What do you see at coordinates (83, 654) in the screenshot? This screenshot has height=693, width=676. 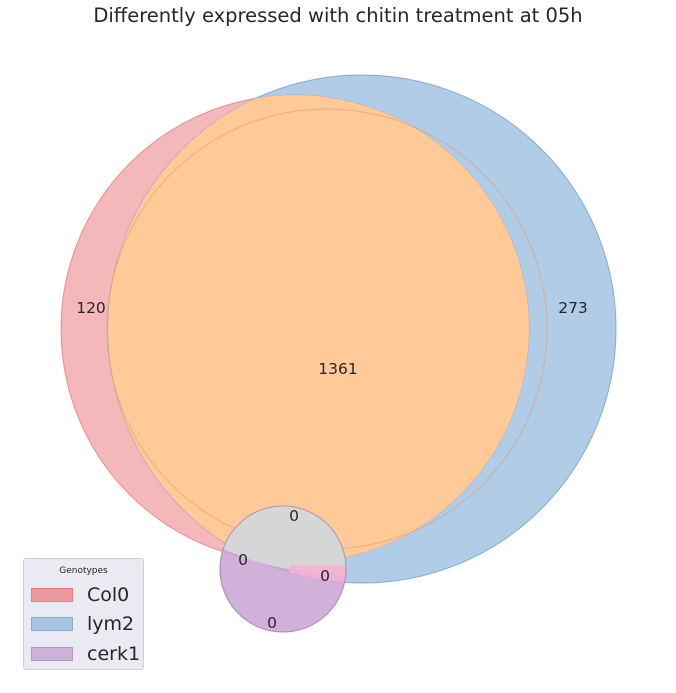 I see `legend-item-cerk1: cerk1` at bounding box center [83, 654].